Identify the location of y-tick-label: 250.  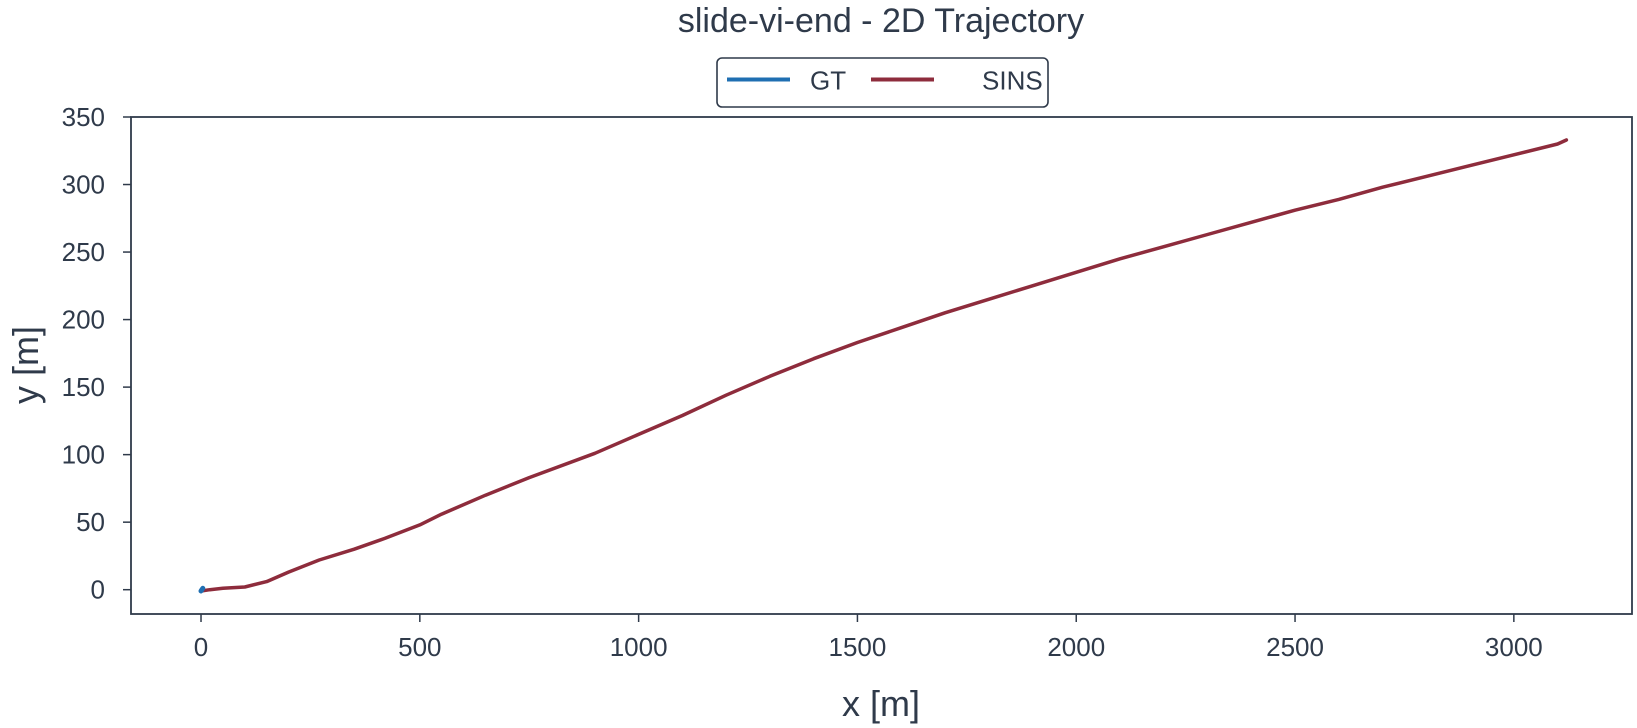
(83, 252).